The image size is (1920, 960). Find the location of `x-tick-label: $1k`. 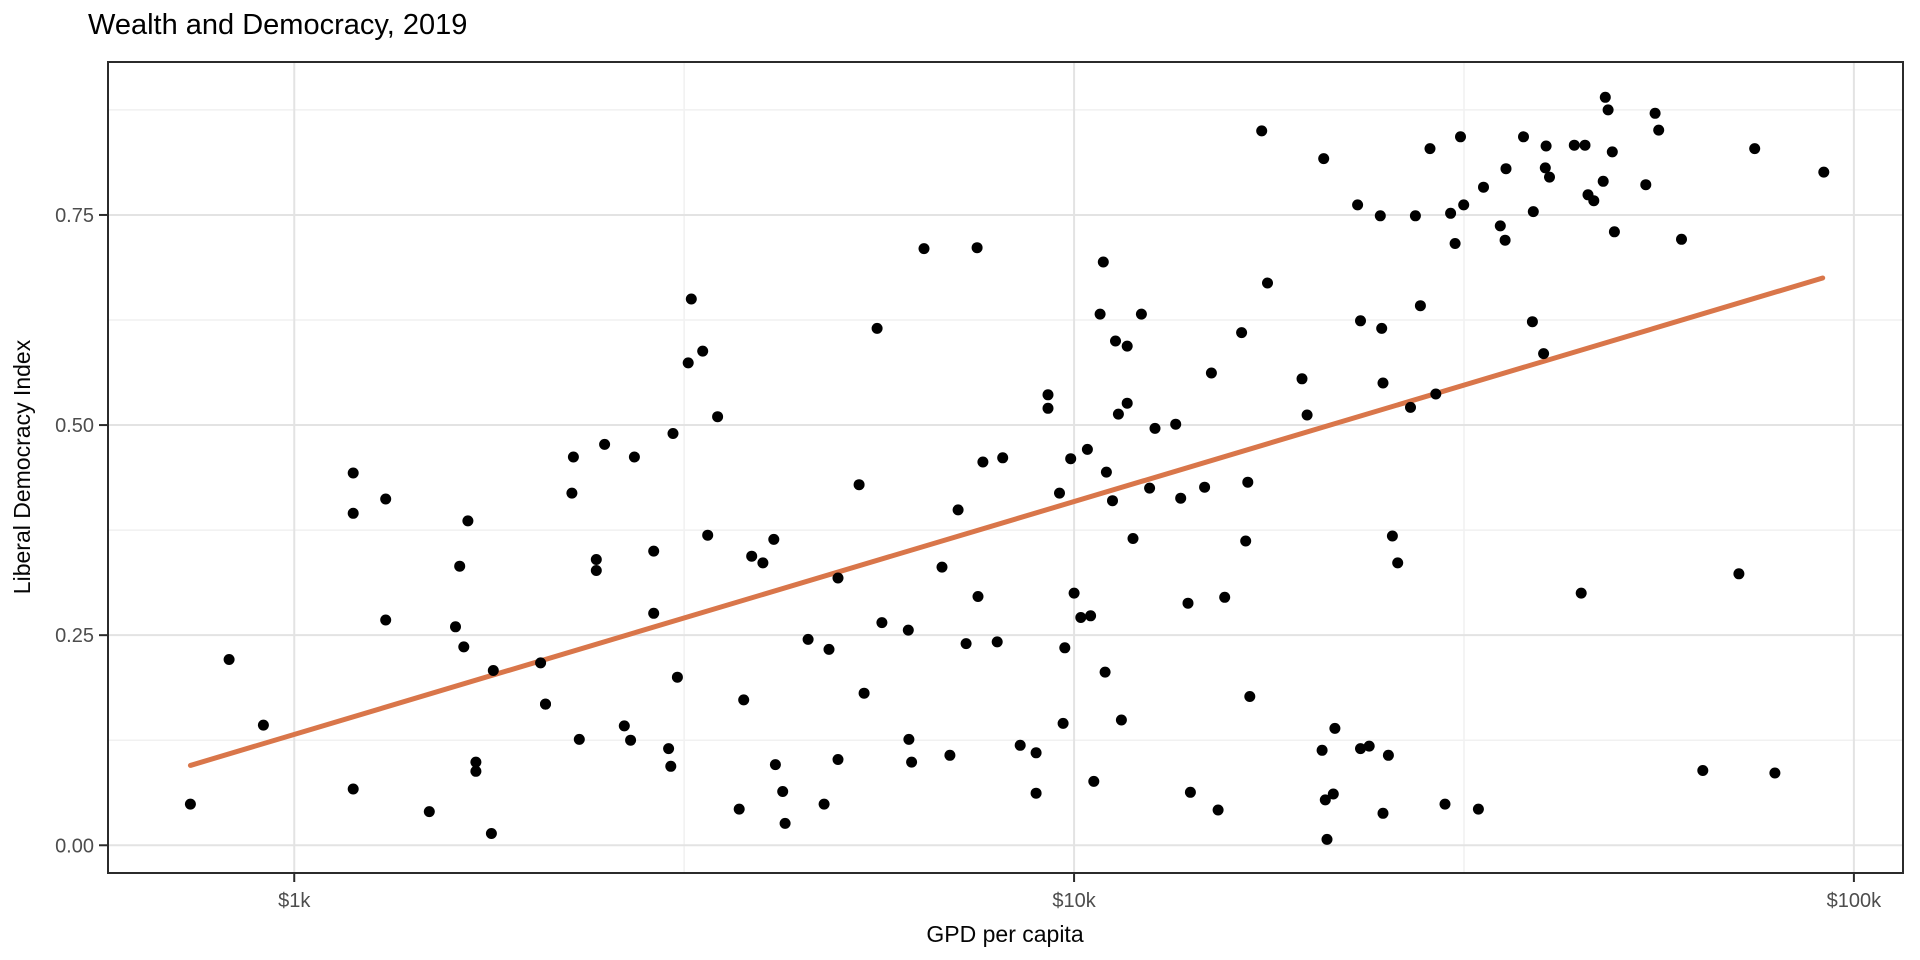

x-tick-label: $1k is located at coordinates (294, 901).